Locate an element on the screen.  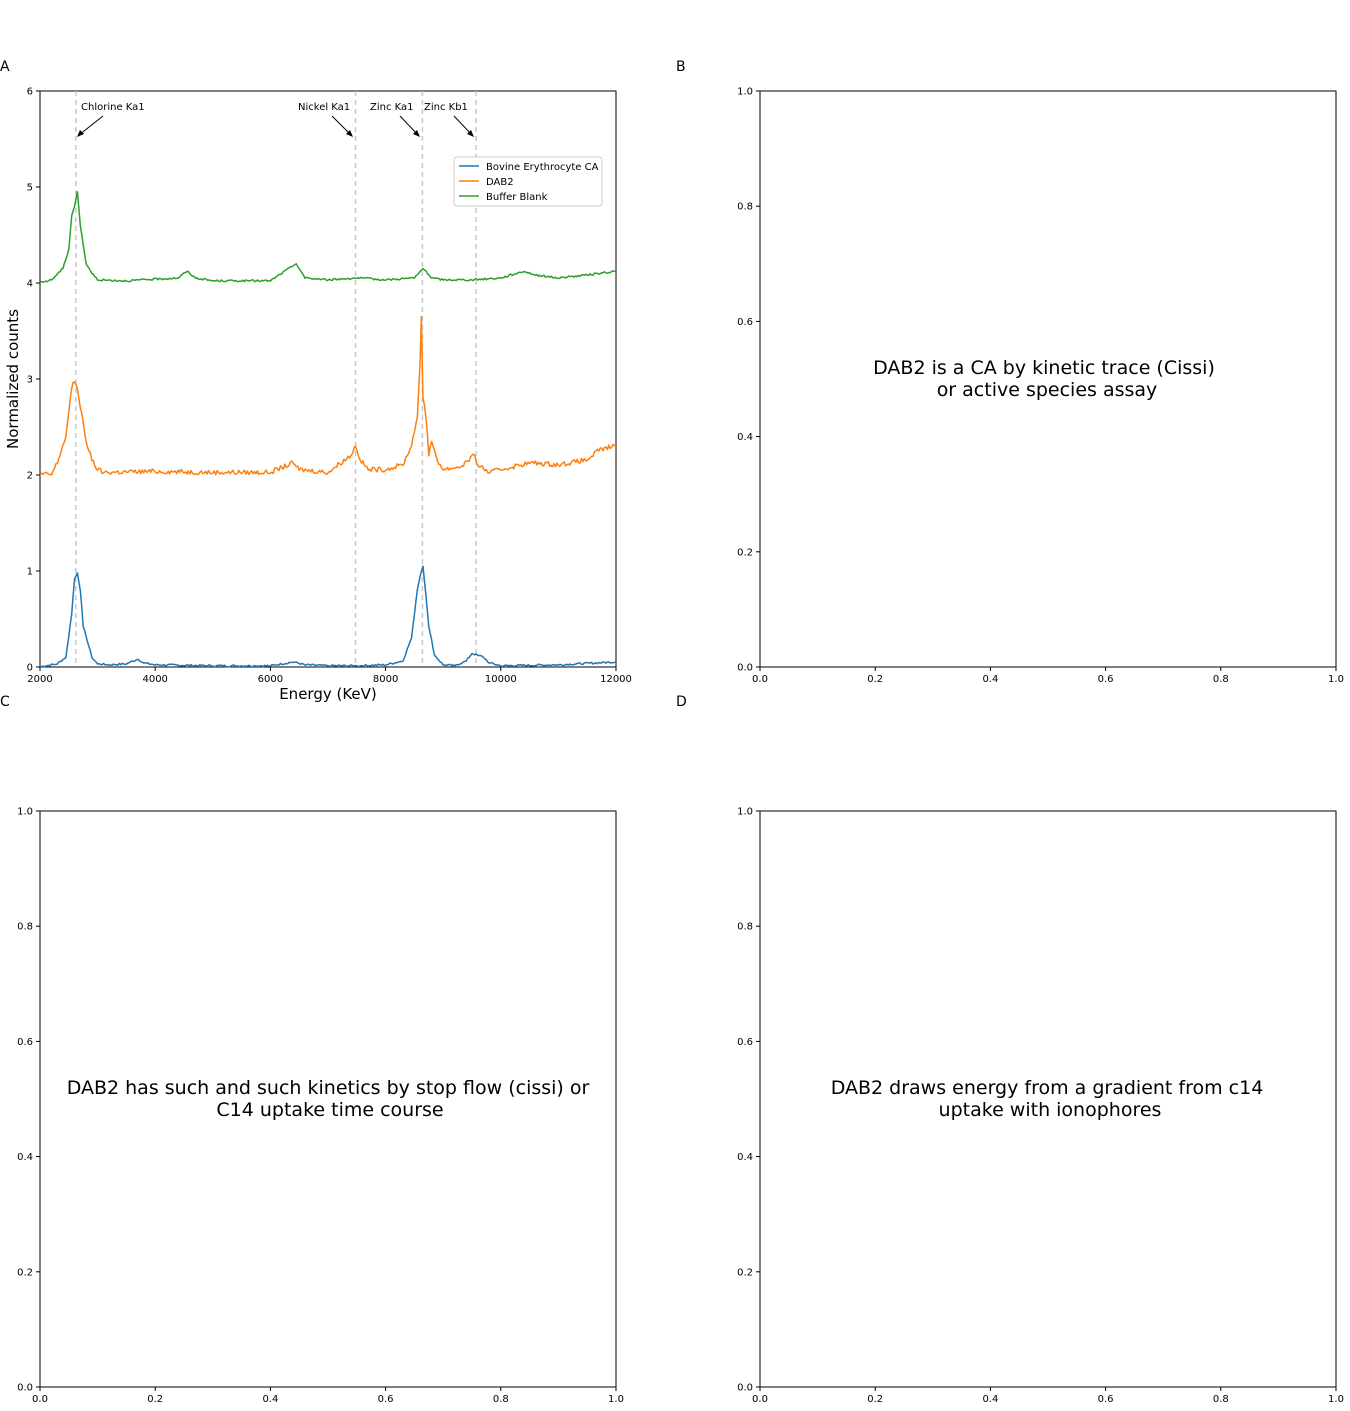
x-tick-label: 4000 is located at coordinates (154, 679).